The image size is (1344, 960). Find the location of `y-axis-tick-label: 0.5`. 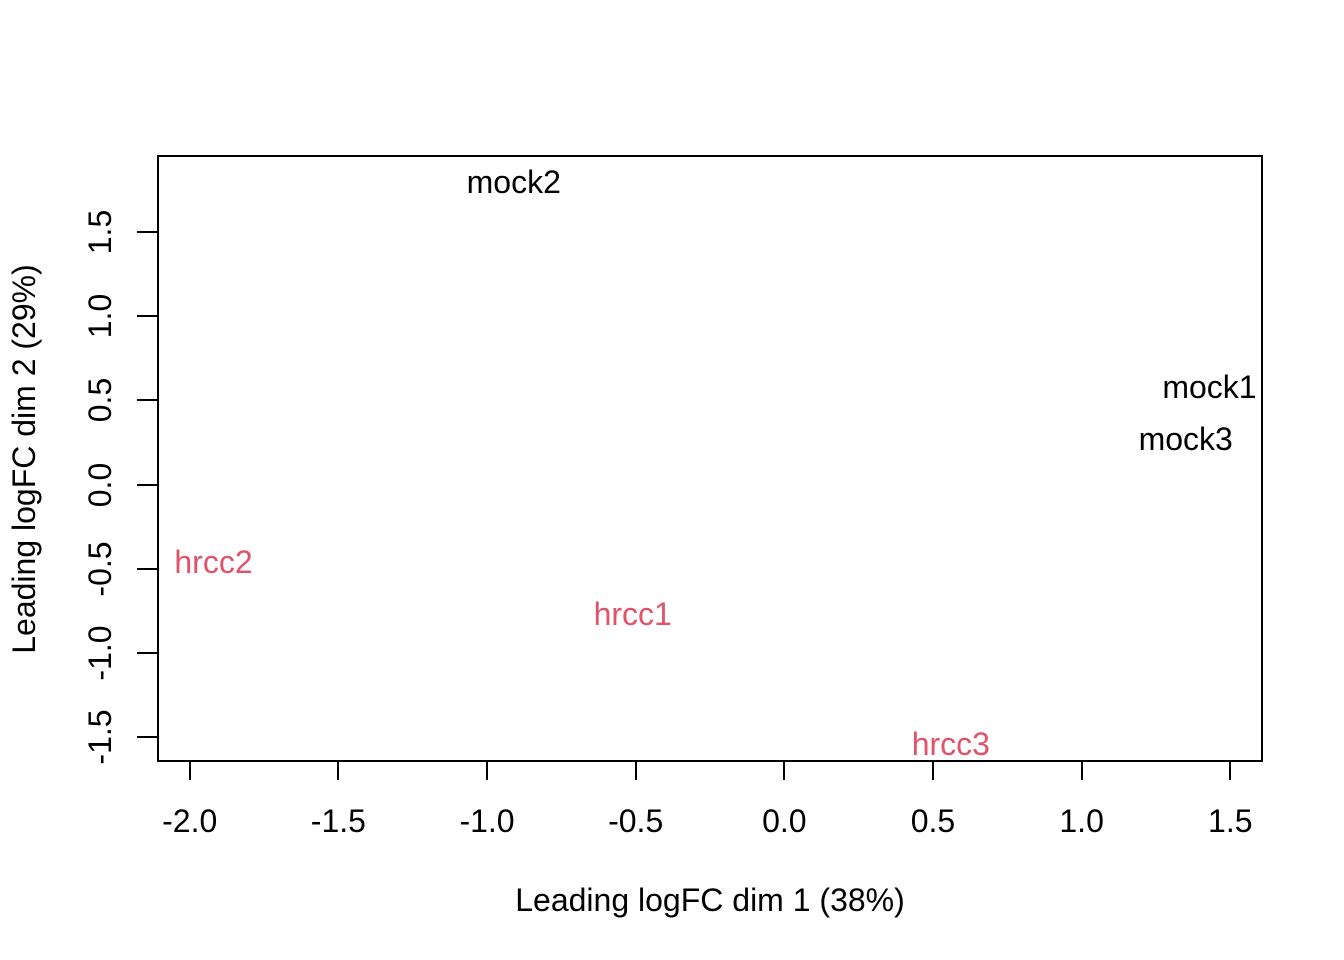

y-axis-tick-label: 0.5 is located at coordinates (100, 400).